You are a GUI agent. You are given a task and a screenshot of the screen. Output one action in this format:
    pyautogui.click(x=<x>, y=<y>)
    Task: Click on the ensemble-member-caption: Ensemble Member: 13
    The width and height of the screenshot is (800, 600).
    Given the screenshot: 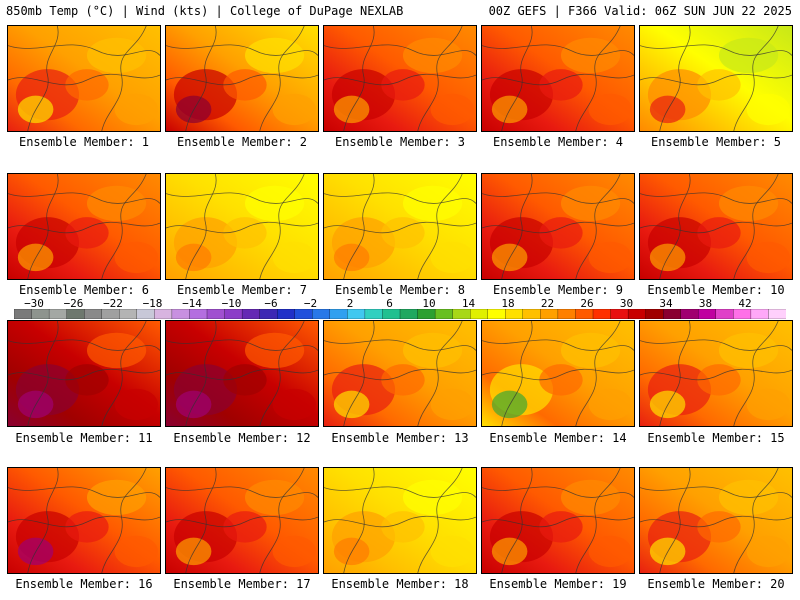 What is the action you would take?
    pyautogui.click(x=400, y=438)
    